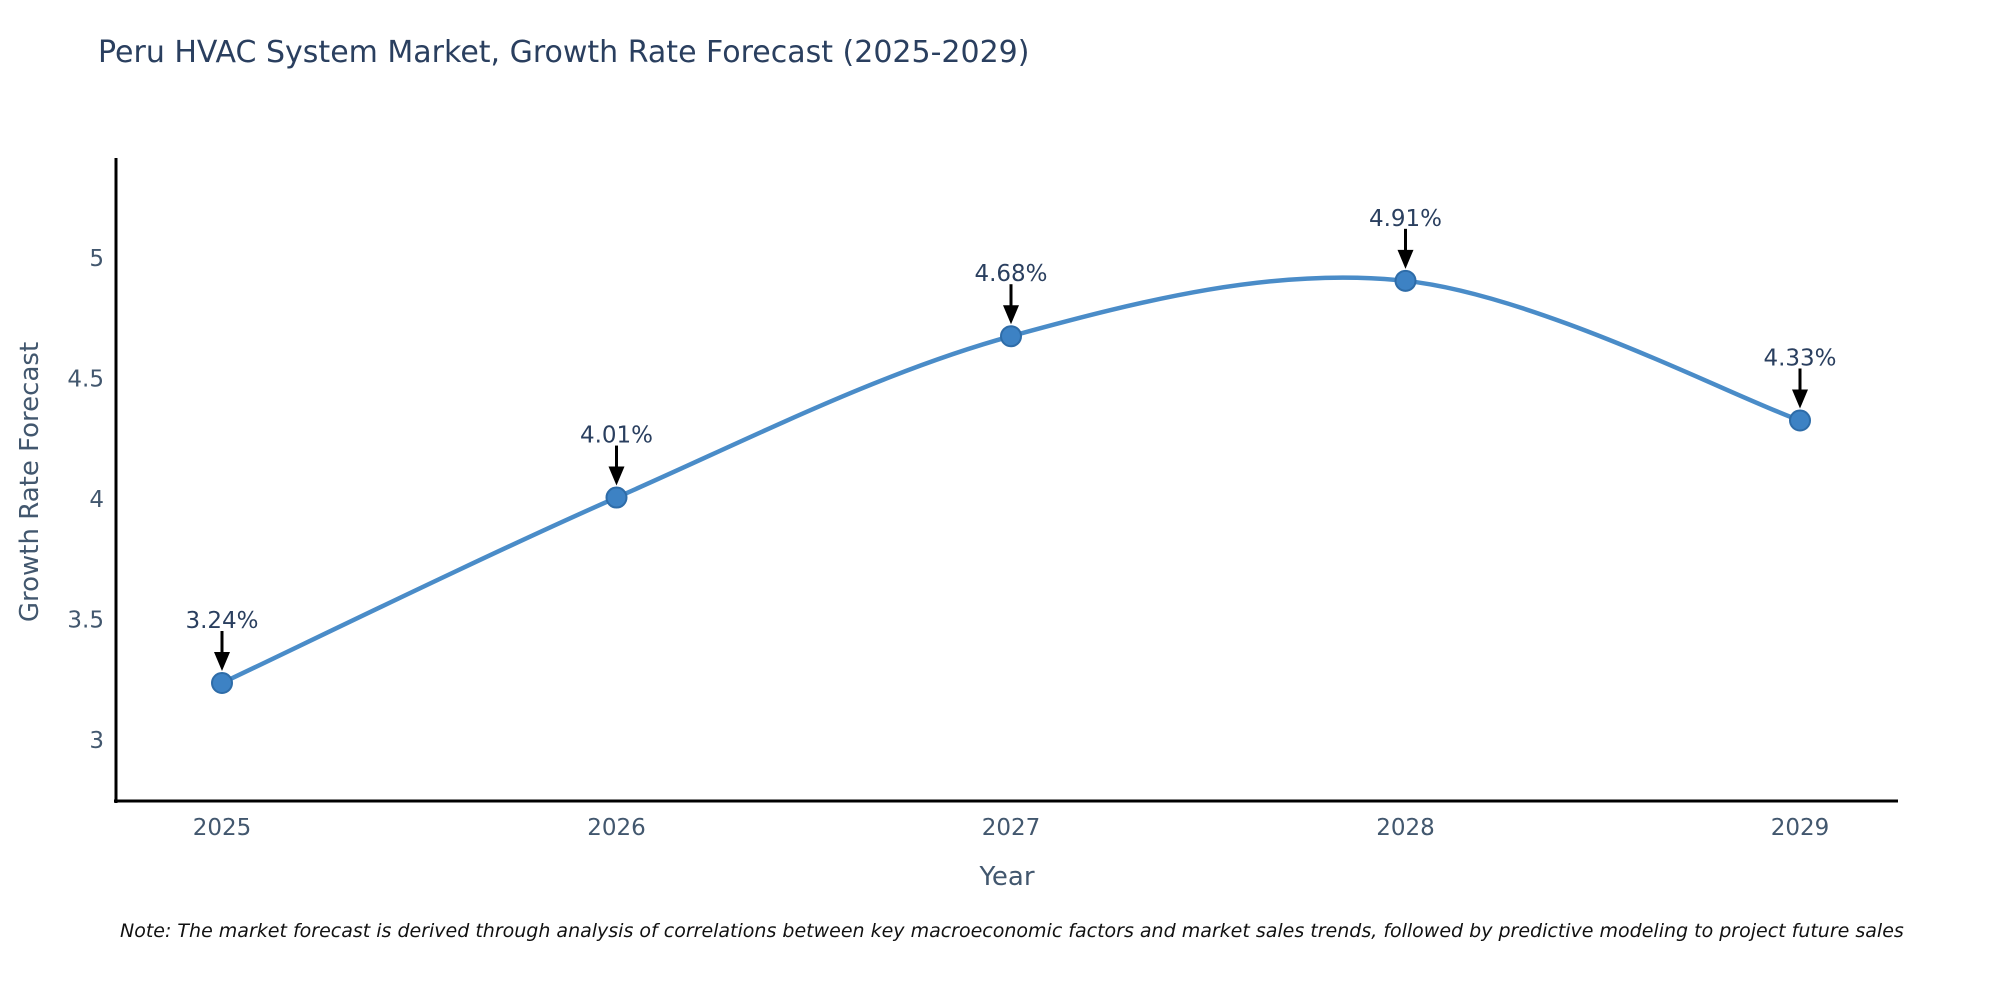 This screenshot has width=2000, height=1000. Describe the element at coordinates (616, 436) in the screenshot. I see `annotation-label-2026: 4.01%` at that location.